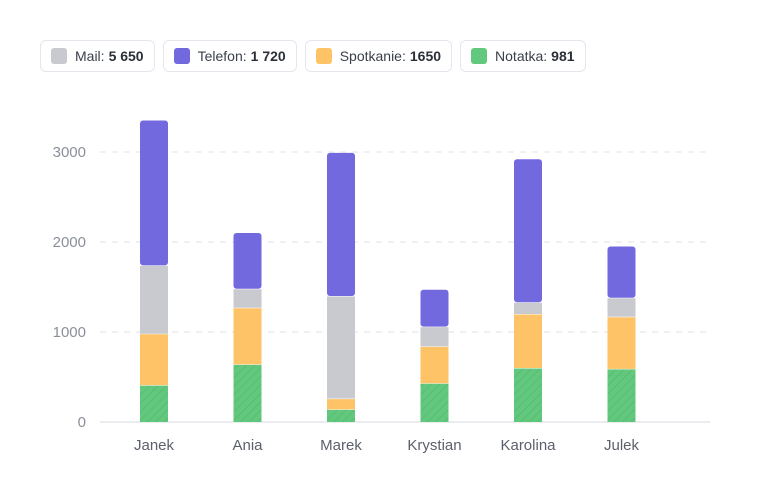 This screenshot has width=772, height=480. I want to click on bar-segment-notatka-karolina, so click(528, 395).